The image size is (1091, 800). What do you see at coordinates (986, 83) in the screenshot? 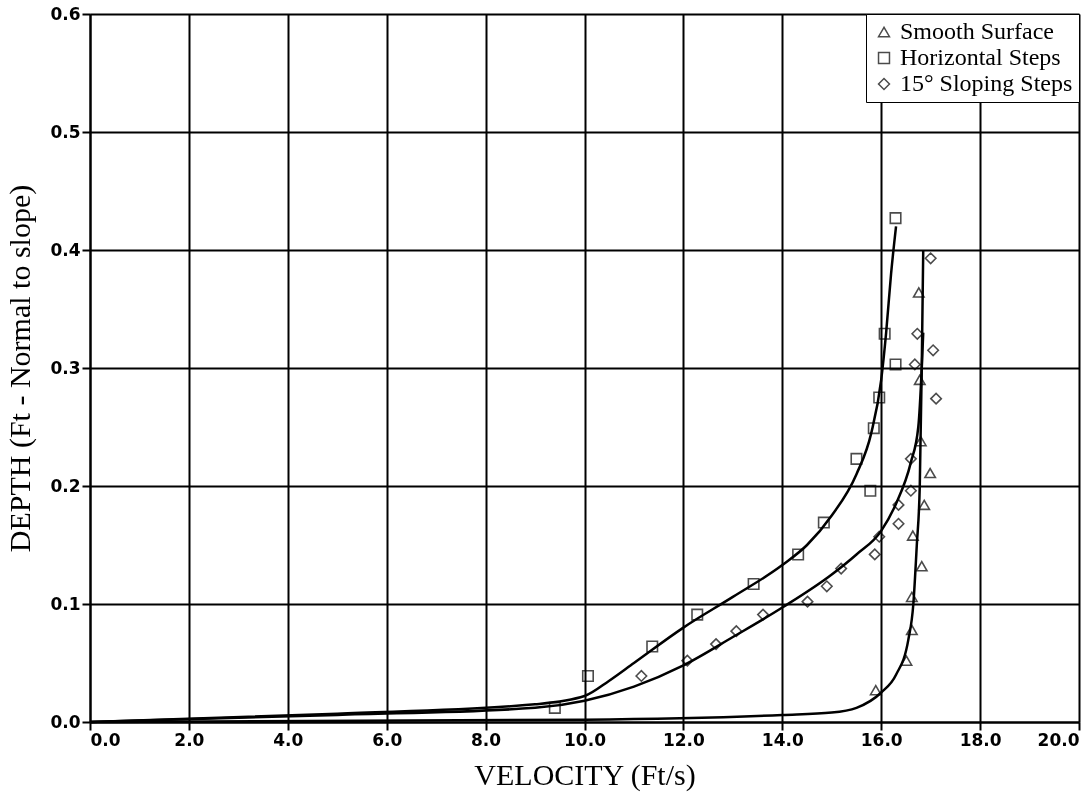
I see `legend-label: 15° Sloping Steps` at bounding box center [986, 83].